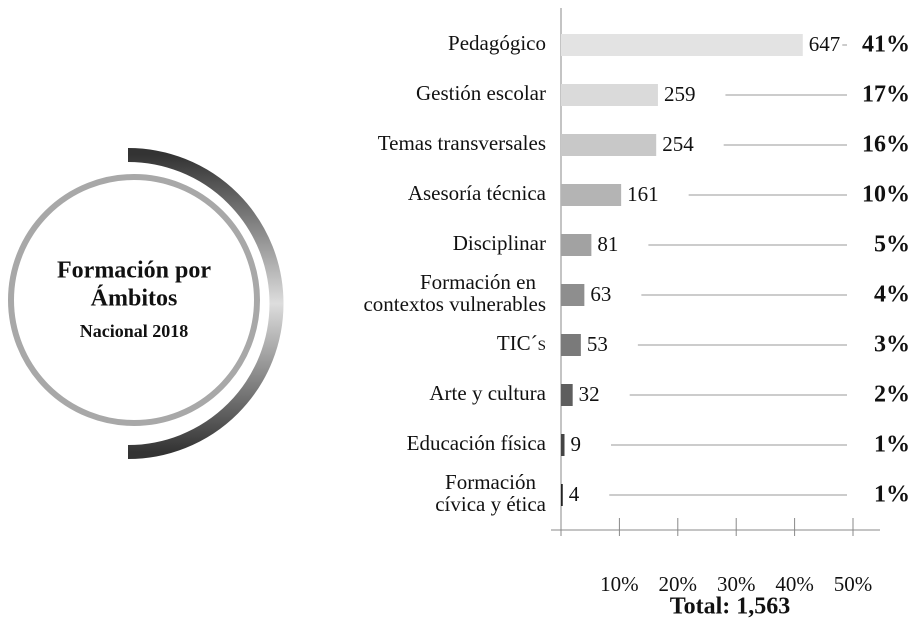  I want to click on percent-label: 4%, so click(892, 295).